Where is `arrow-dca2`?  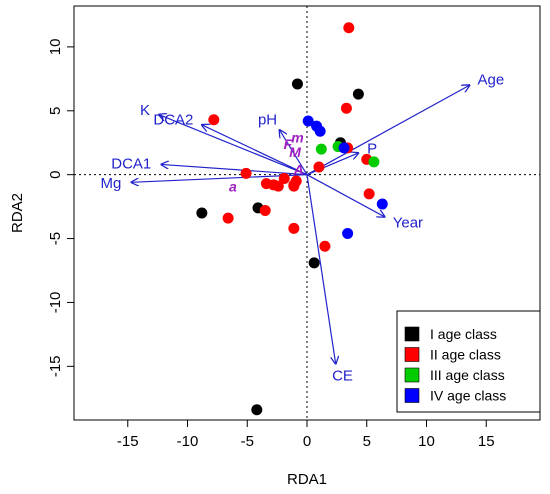 arrow-dca2 is located at coordinates (255, 150).